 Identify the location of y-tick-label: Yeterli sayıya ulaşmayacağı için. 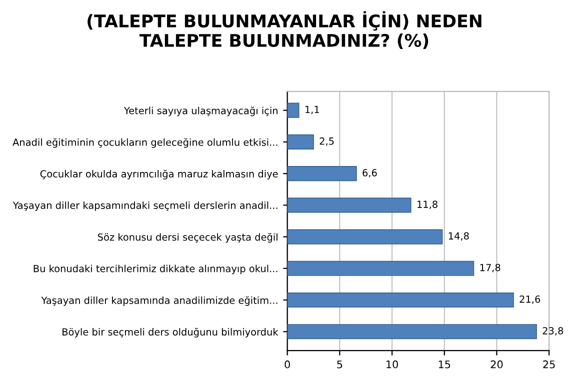
(201, 111).